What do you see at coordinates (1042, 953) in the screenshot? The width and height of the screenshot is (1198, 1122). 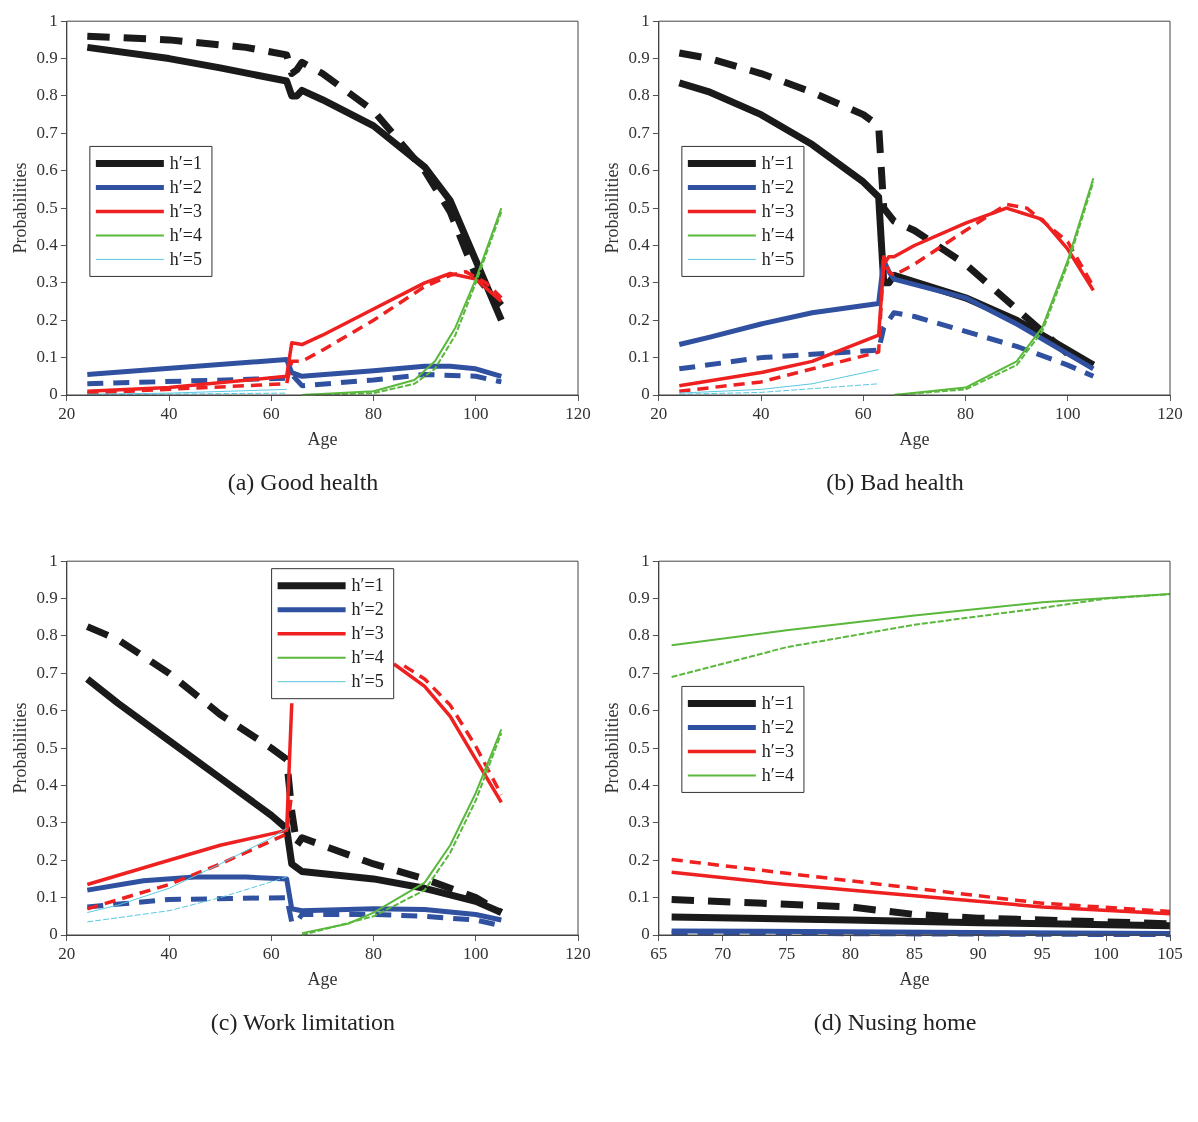 I see `x-tick-label: 95` at bounding box center [1042, 953].